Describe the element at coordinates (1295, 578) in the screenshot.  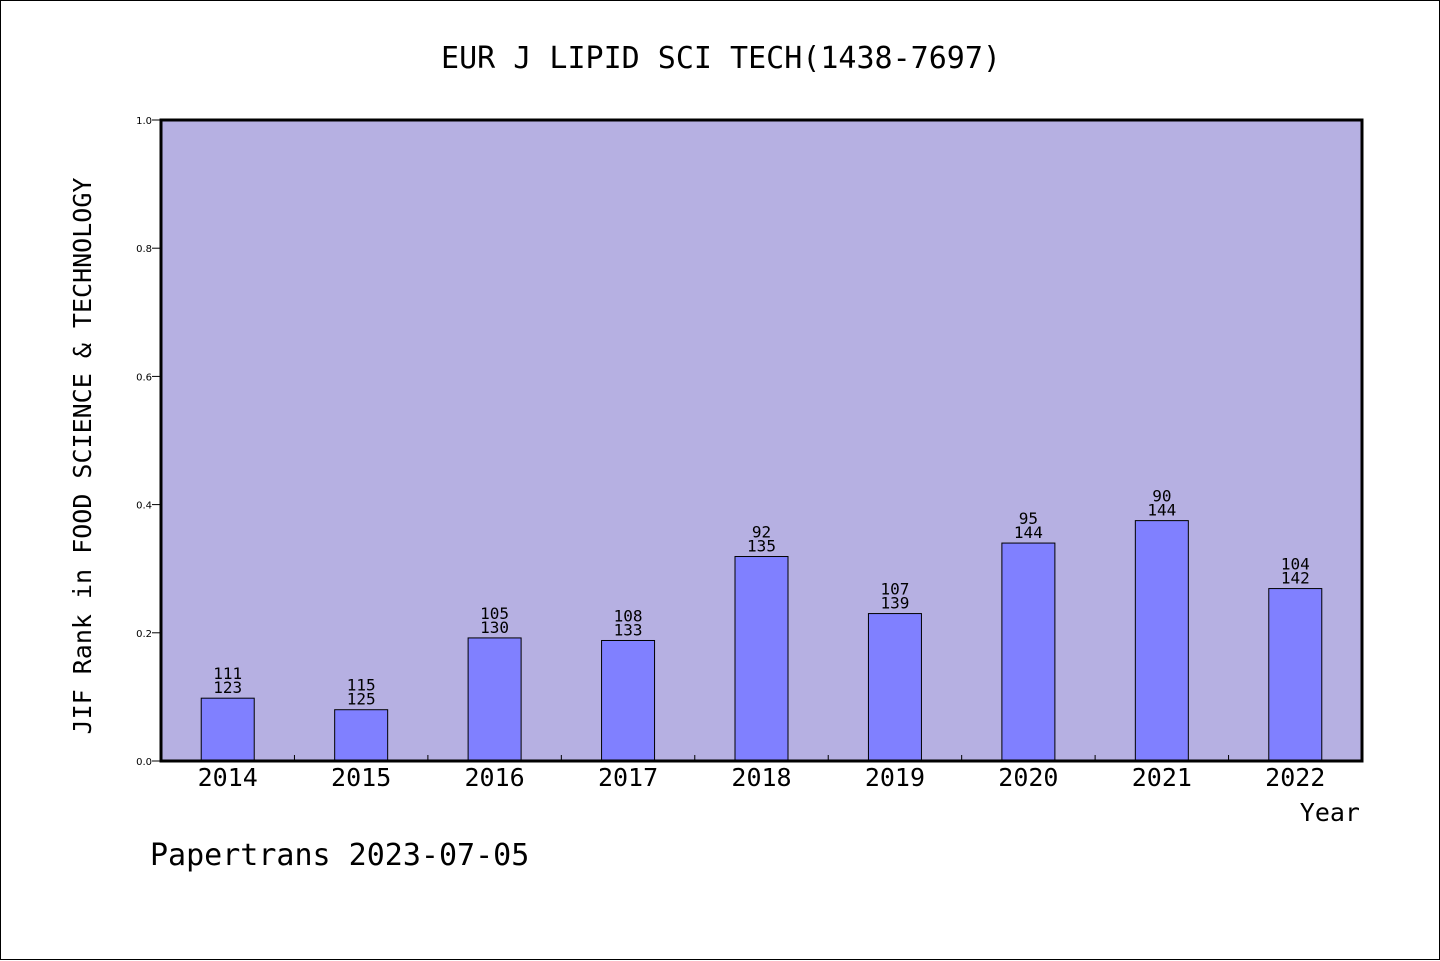
I see `data-label-total-2022: 142` at that location.